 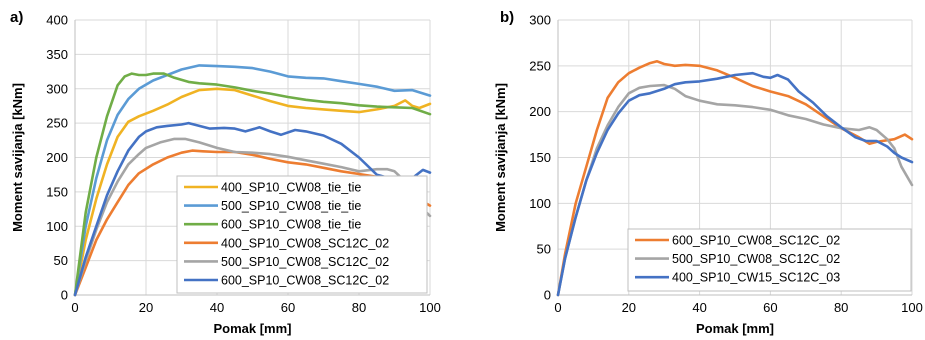 What do you see at coordinates (507, 17) in the screenshot?
I see `panel-label: b)` at bounding box center [507, 17].